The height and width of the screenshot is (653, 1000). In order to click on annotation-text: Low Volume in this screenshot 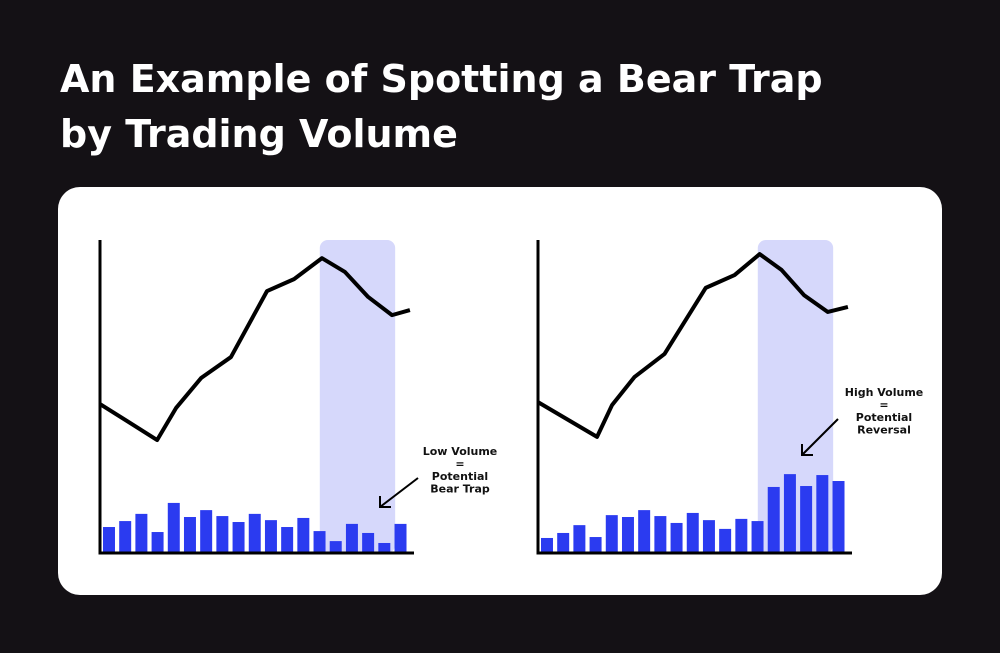, I will do `click(460, 451)`.